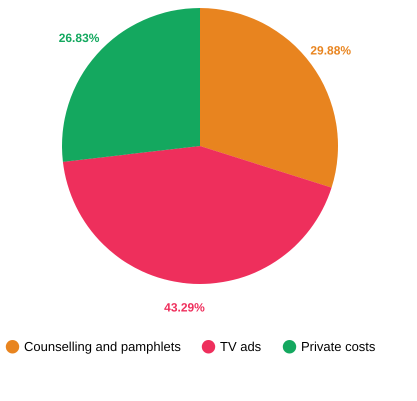 The height and width of the screenshot is (401, 417). Describe the element at coordinates (185, 307) in the screenshot. I see `data-label: 43.29%` at that location.